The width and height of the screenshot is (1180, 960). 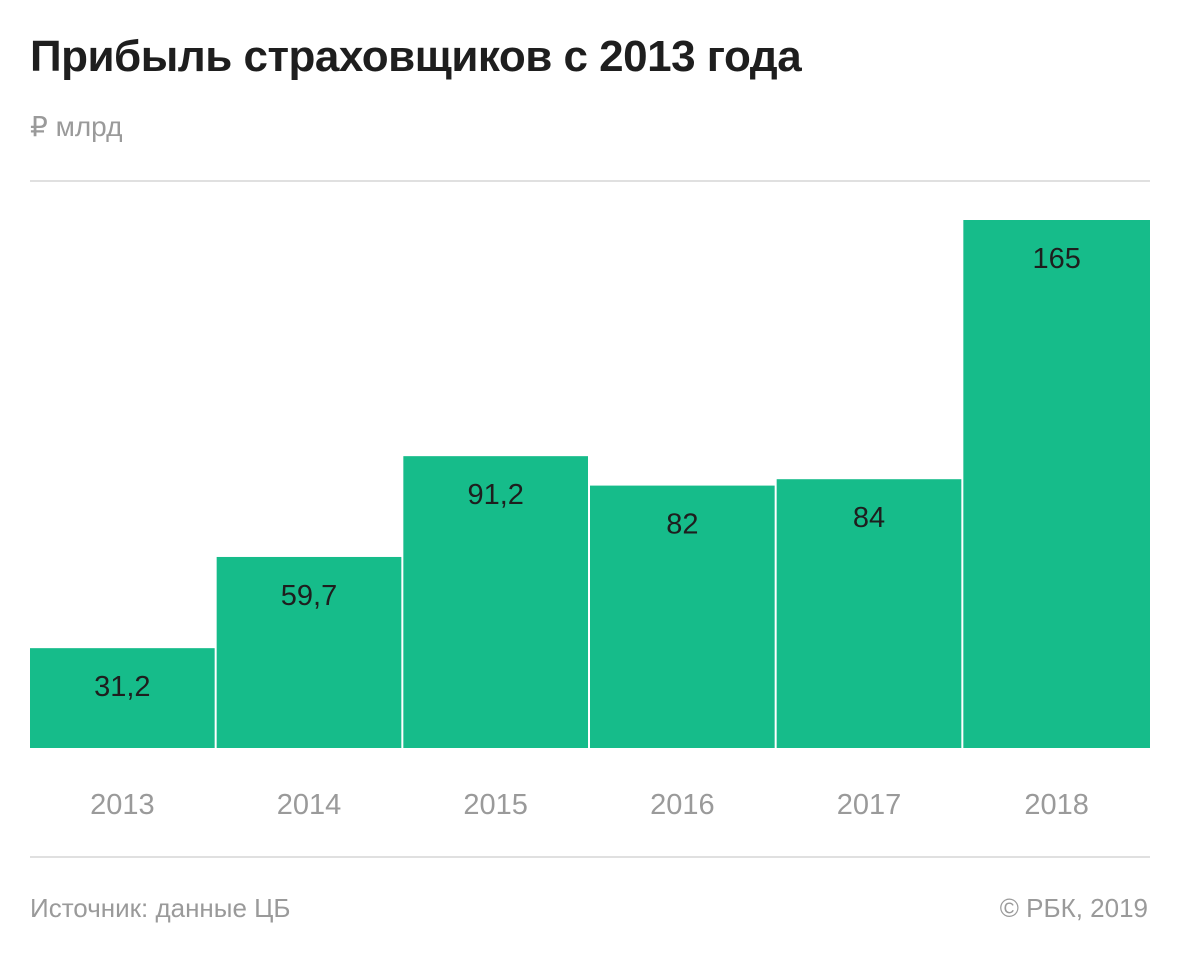 What do you see at coordinates (309, 596) in the screenshot?
I see `value-label-2014: 59,7` at bounding box center [309, 596].